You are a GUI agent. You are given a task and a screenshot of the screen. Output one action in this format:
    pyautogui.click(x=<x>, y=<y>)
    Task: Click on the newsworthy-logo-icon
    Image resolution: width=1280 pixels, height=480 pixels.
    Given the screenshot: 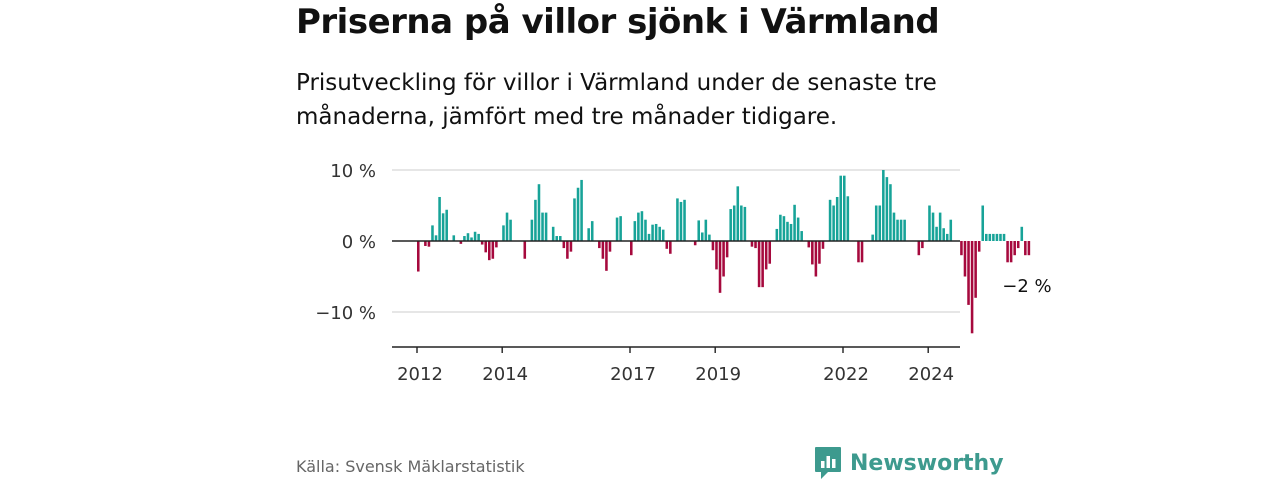 What is the action you would take?
    pyautogui.click(x=828, y=463)
    